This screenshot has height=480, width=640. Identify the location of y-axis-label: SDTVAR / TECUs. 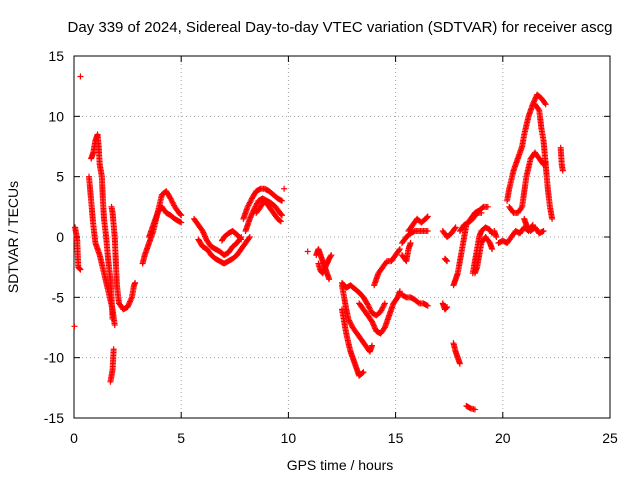
(13, 237).